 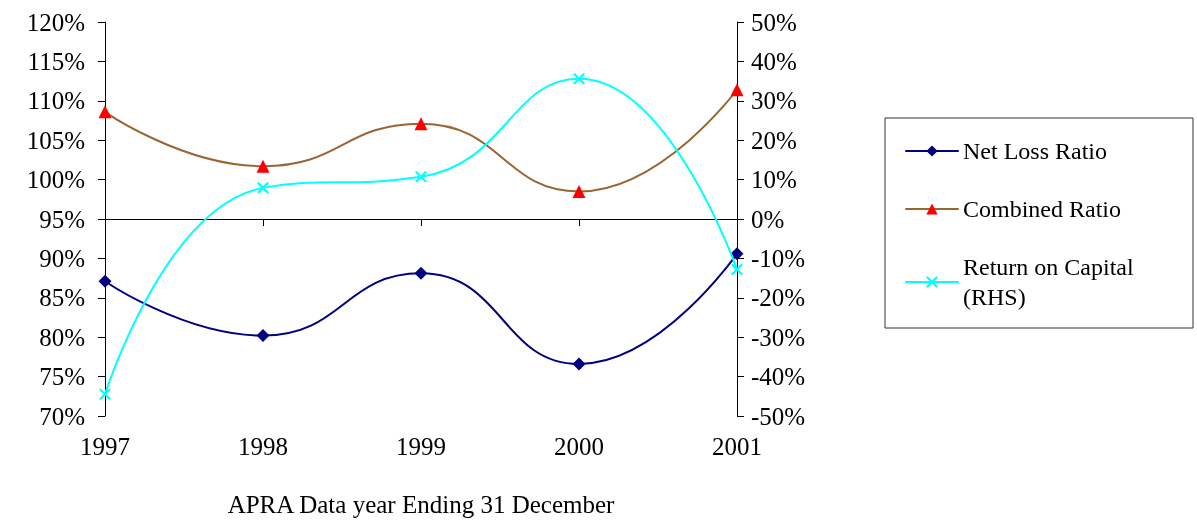 What do you see at coordinates (62, 337) in the screenshot?
I see `y-tick-label: 80%` at bounding box center [62, 337].